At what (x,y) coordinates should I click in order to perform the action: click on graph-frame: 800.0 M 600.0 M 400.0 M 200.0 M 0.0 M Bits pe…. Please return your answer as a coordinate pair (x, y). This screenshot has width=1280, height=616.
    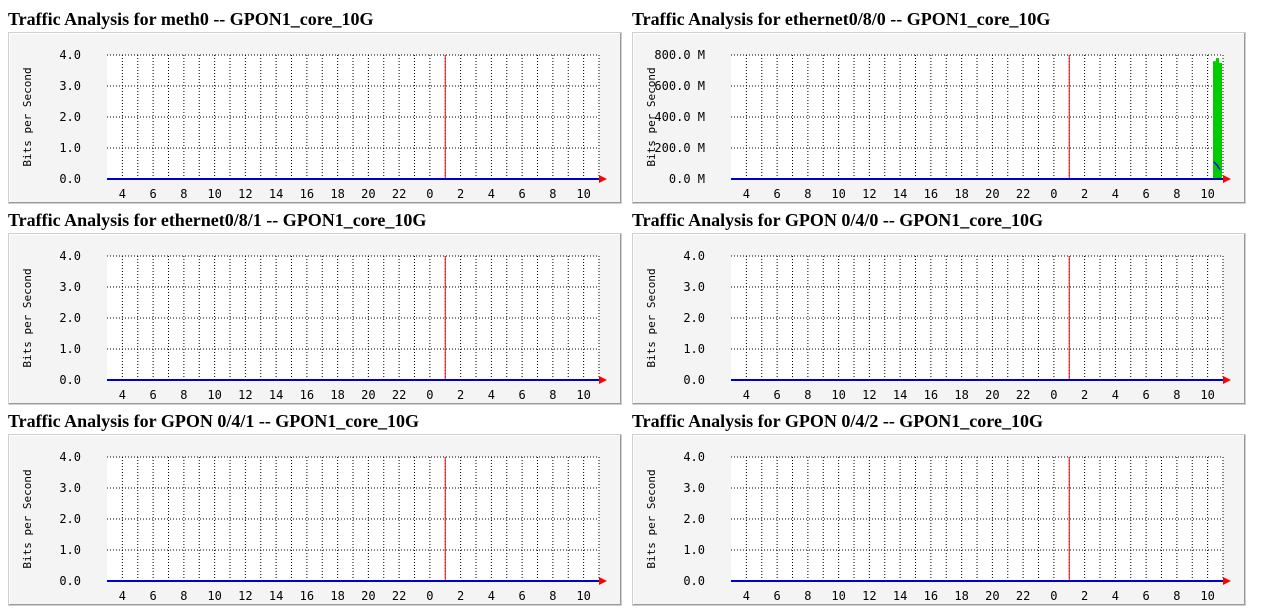
    Looking at the image, I should click on (939, 118).